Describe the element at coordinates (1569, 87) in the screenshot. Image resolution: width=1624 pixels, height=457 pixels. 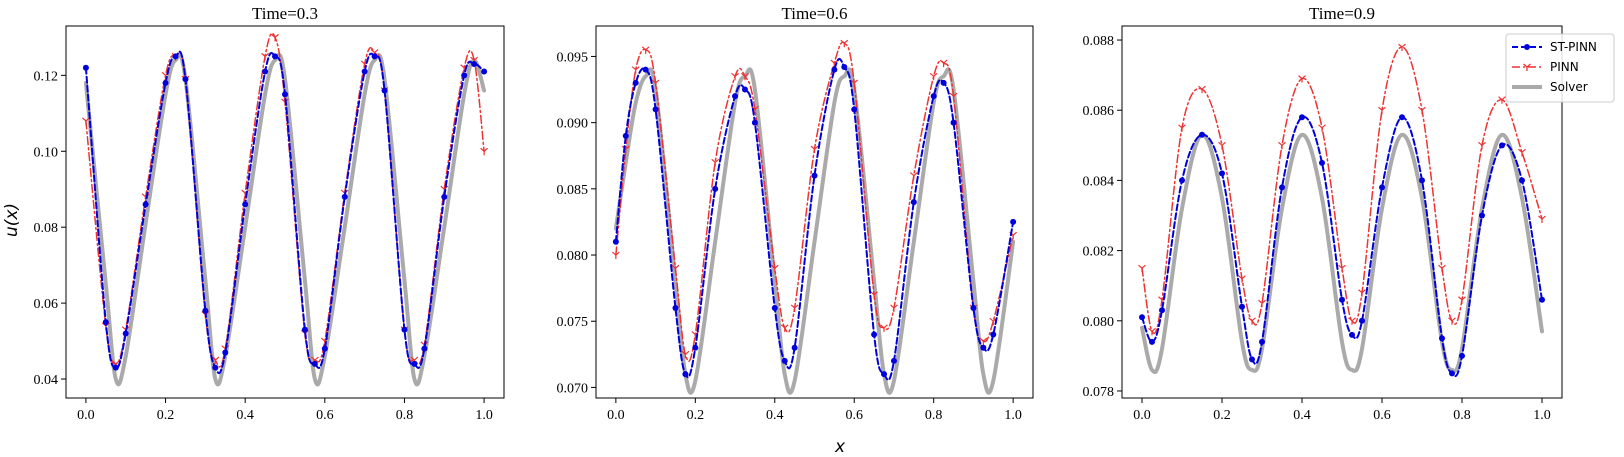
I see `legend-label-solver: Solver` at that location.